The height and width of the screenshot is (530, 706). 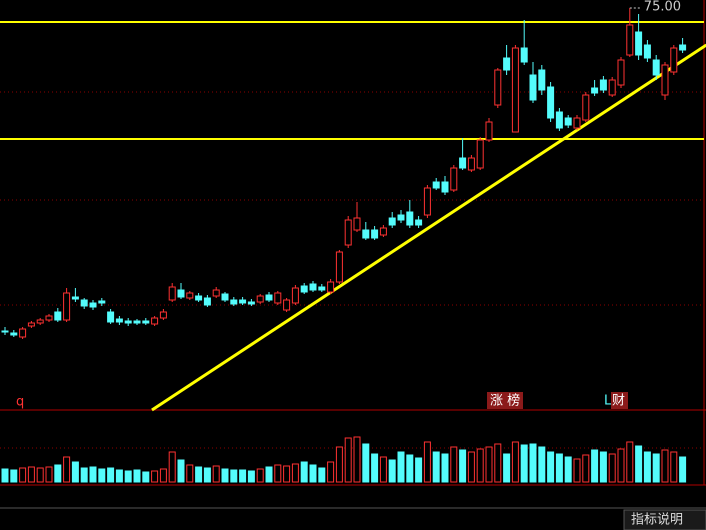 I want to click on footer-button, so click(x=664, y=519).